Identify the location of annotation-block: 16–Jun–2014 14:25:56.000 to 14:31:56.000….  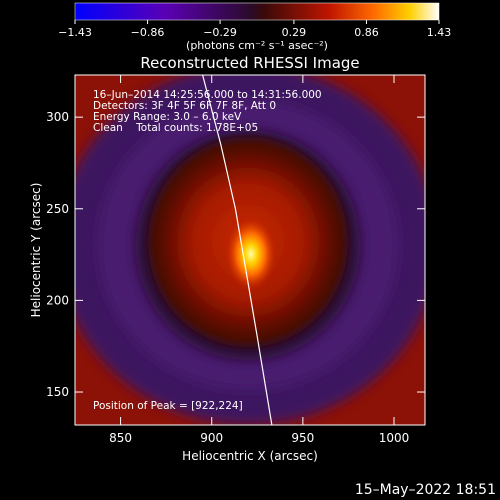
(207, 111).